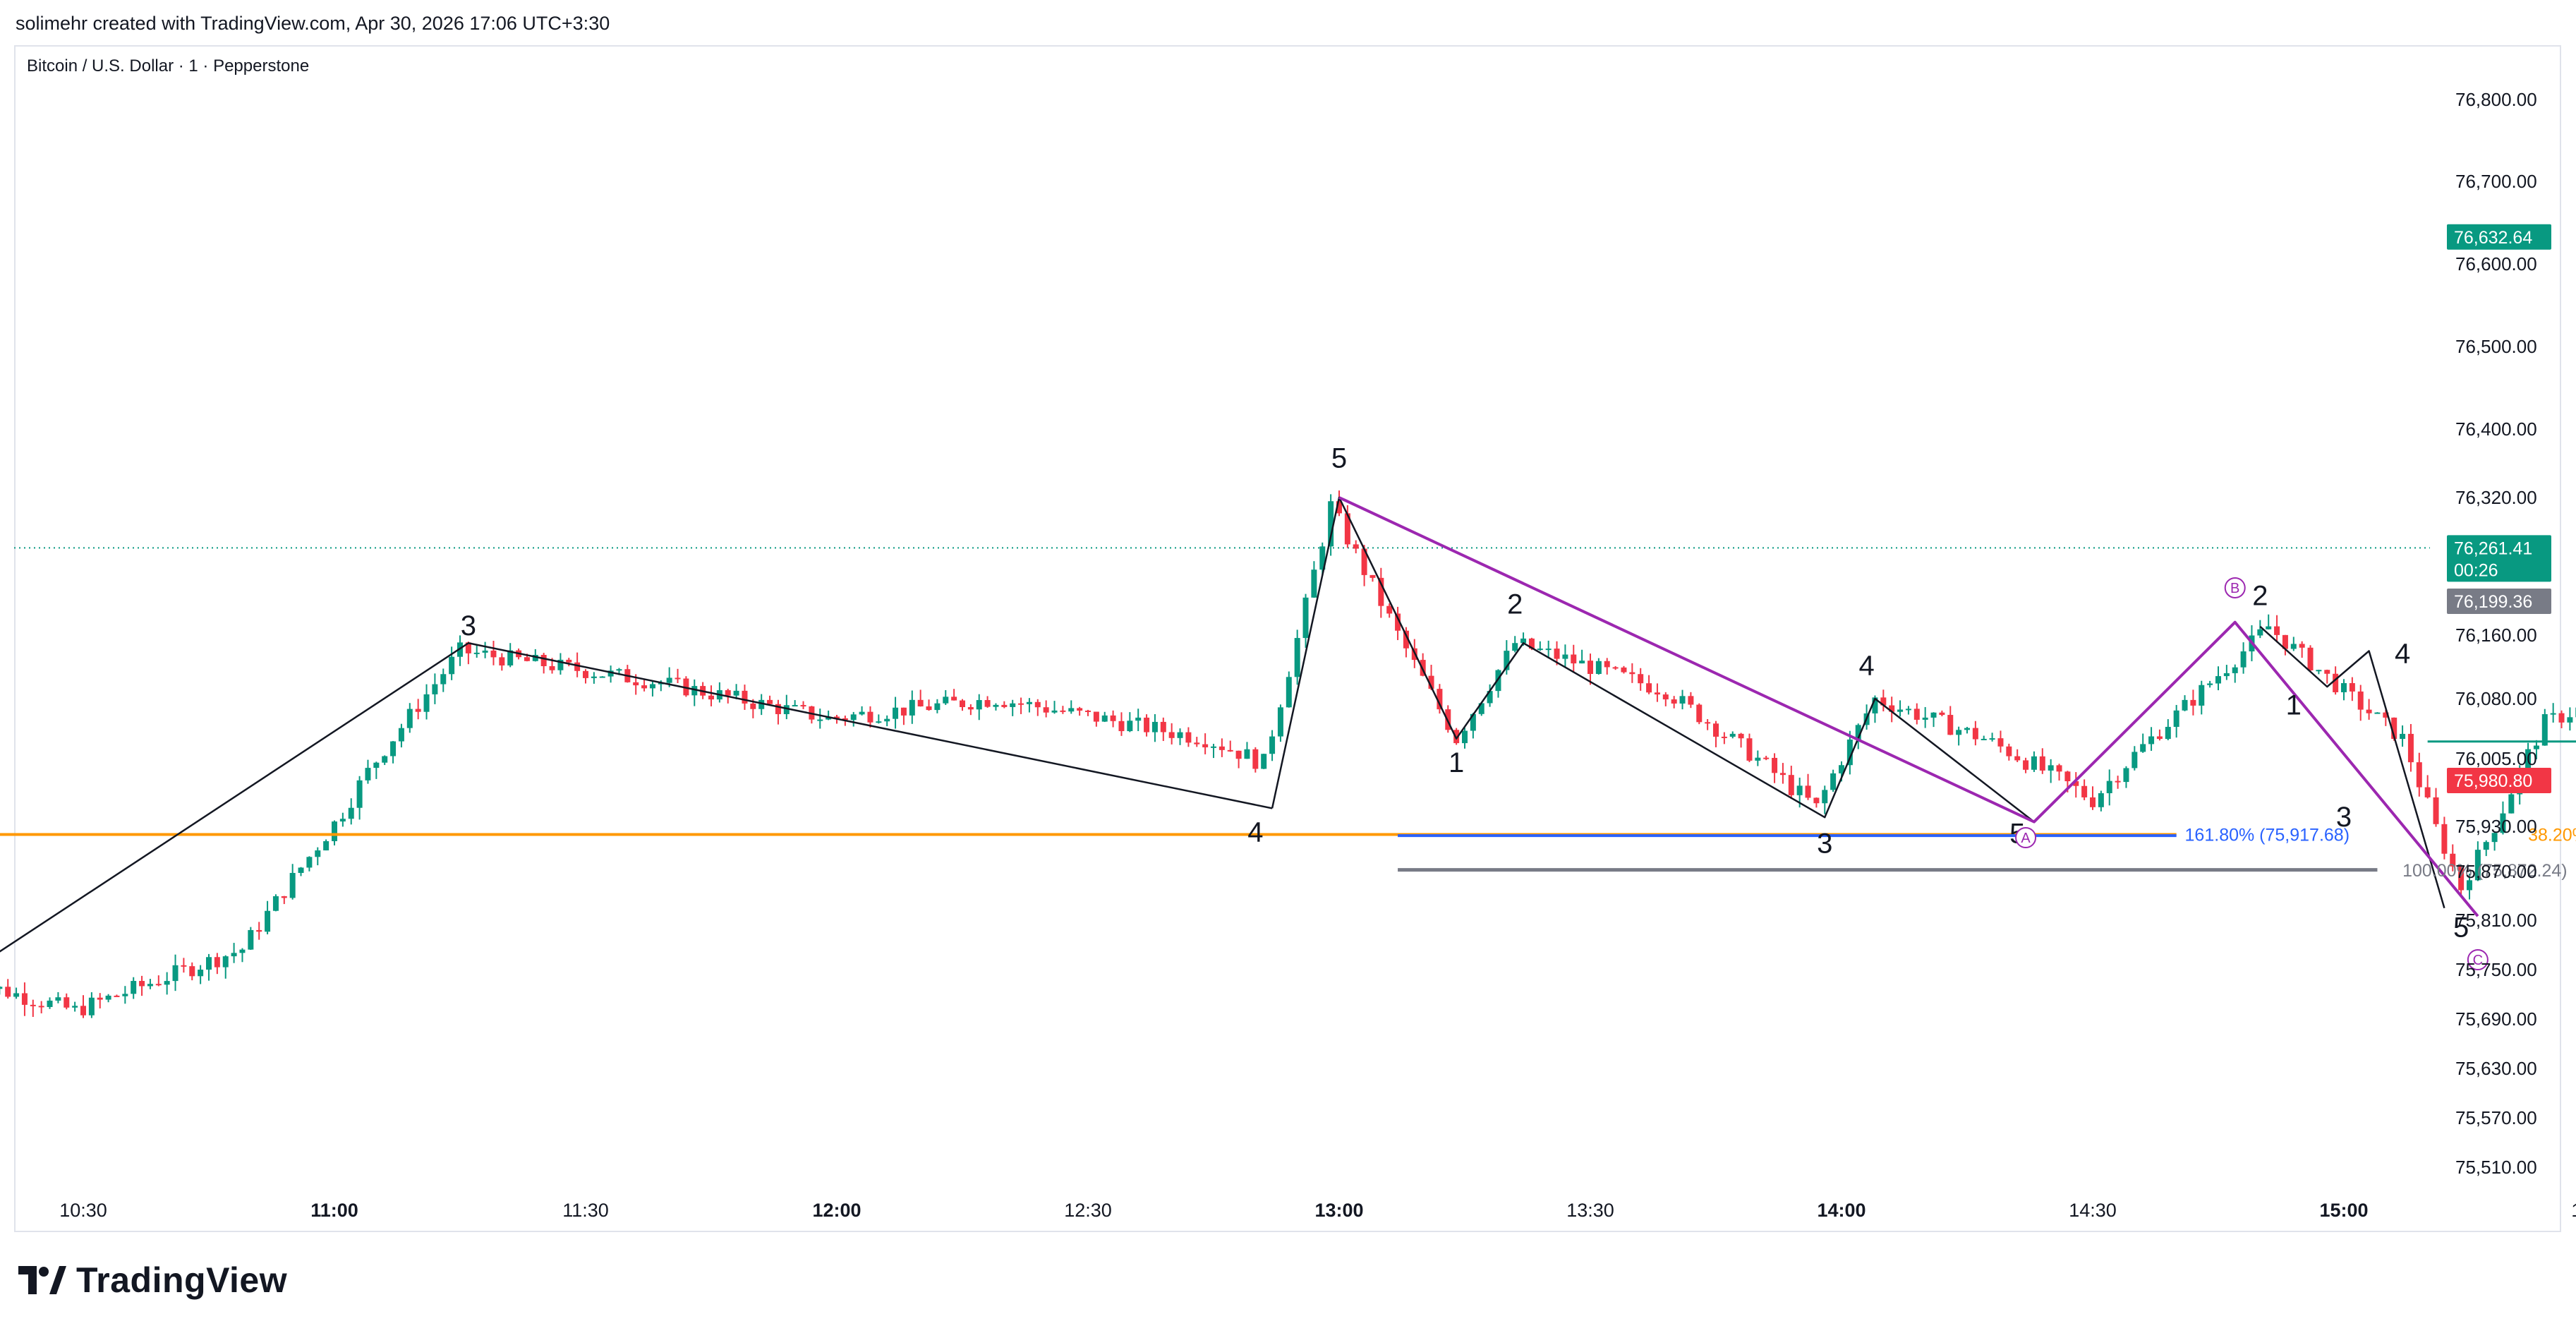 This screenshot has width=2576, height=1326. What do you see at coordinates (152, 1280) in the screenshot?
I see `tradingview-logo: TradingView` at bounding box center [152, 1280].